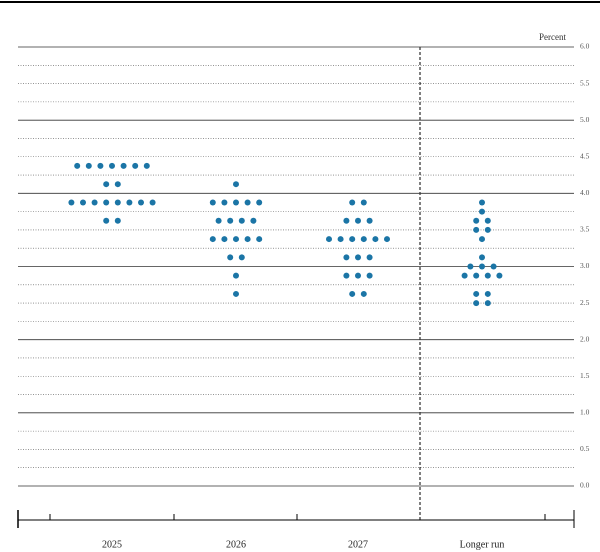 The image size is (600, 552). What do you see at coordinates (585, 412) in the screenshot?
I see `y-tick-label: 1.0` at bounding box center [585, 412].